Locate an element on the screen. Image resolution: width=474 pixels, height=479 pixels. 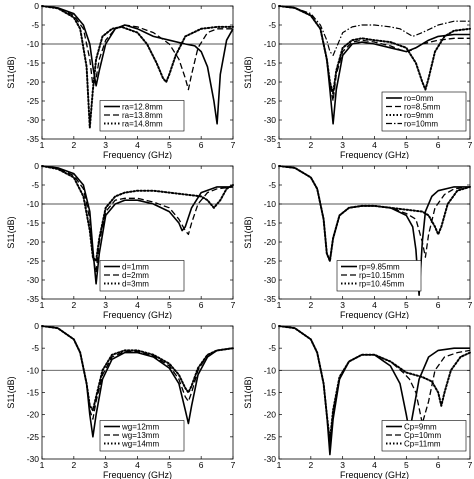
legend-entry-4: ro=10mm is located at coordinates (421, 124).